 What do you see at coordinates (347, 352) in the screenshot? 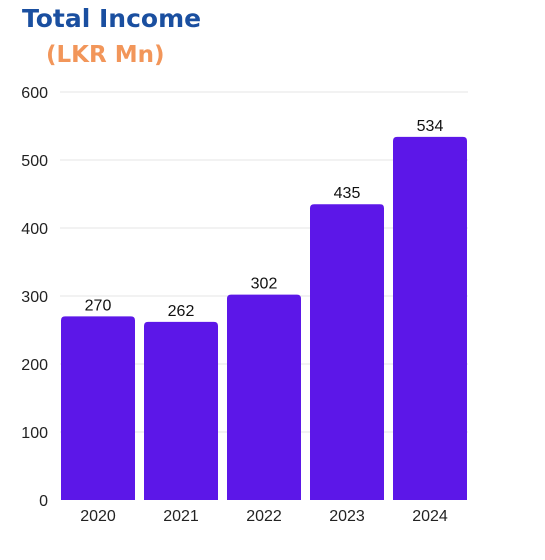
I see `bar-2023` at bounding box center [347, 352].